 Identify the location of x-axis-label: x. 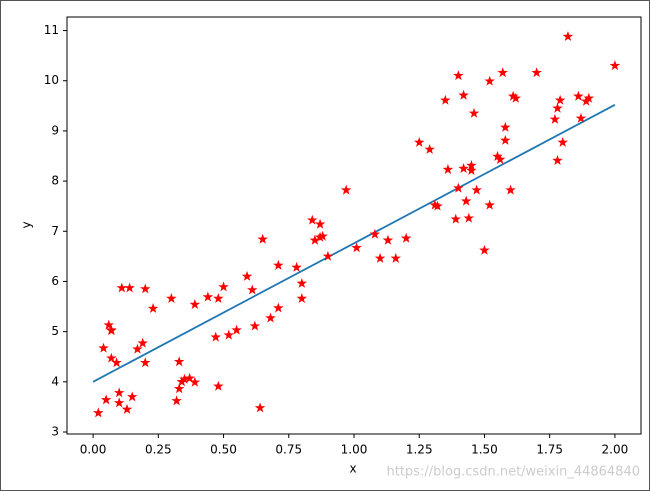
(352, 469).